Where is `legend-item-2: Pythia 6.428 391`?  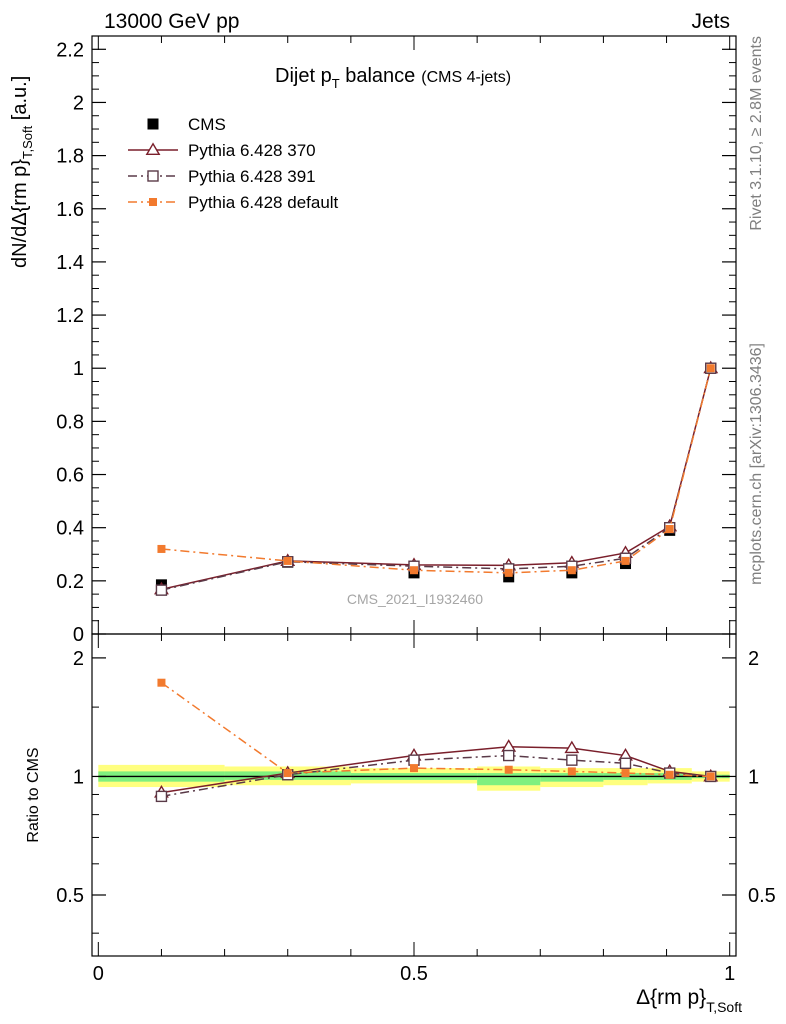
legend-item-2: Pythia 6.428 391 is located at coordinates (222, 176).